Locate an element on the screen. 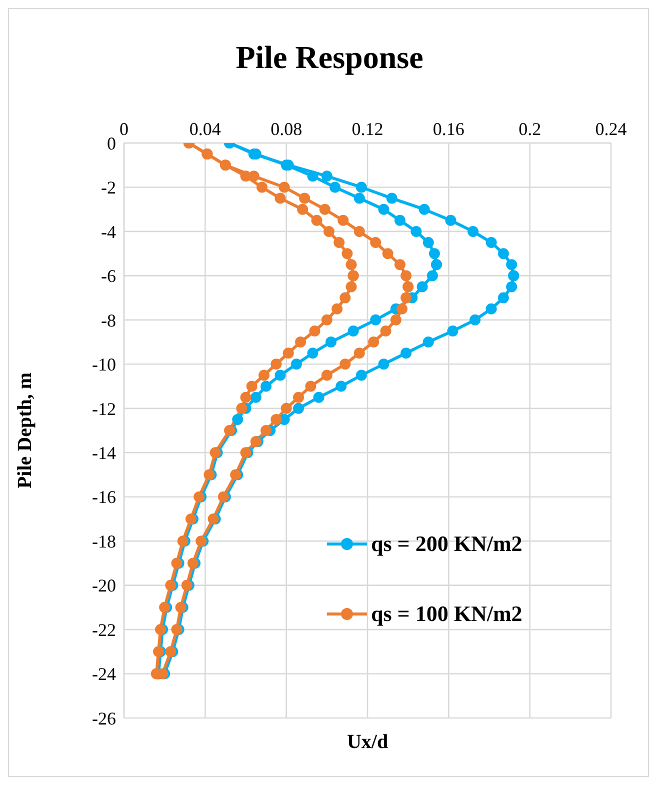  x-tick-label: 0.16 is located at coordinates (448, 129).